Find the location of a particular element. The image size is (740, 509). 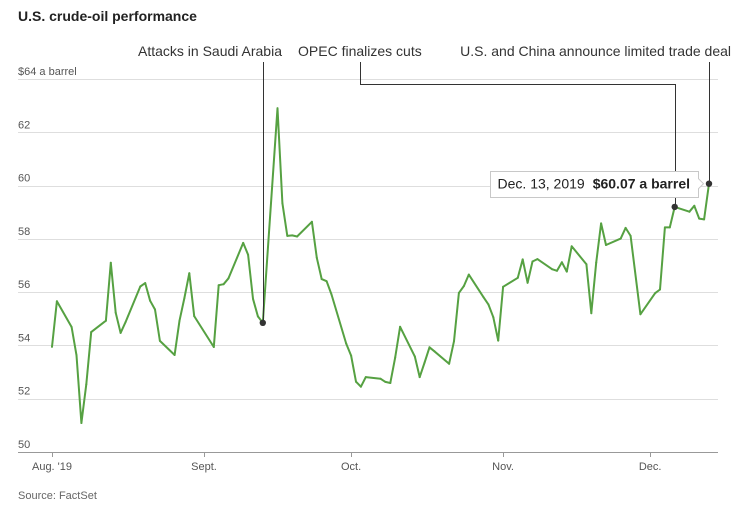

y-tick-label: 58 is located at coordinates (24, 232).